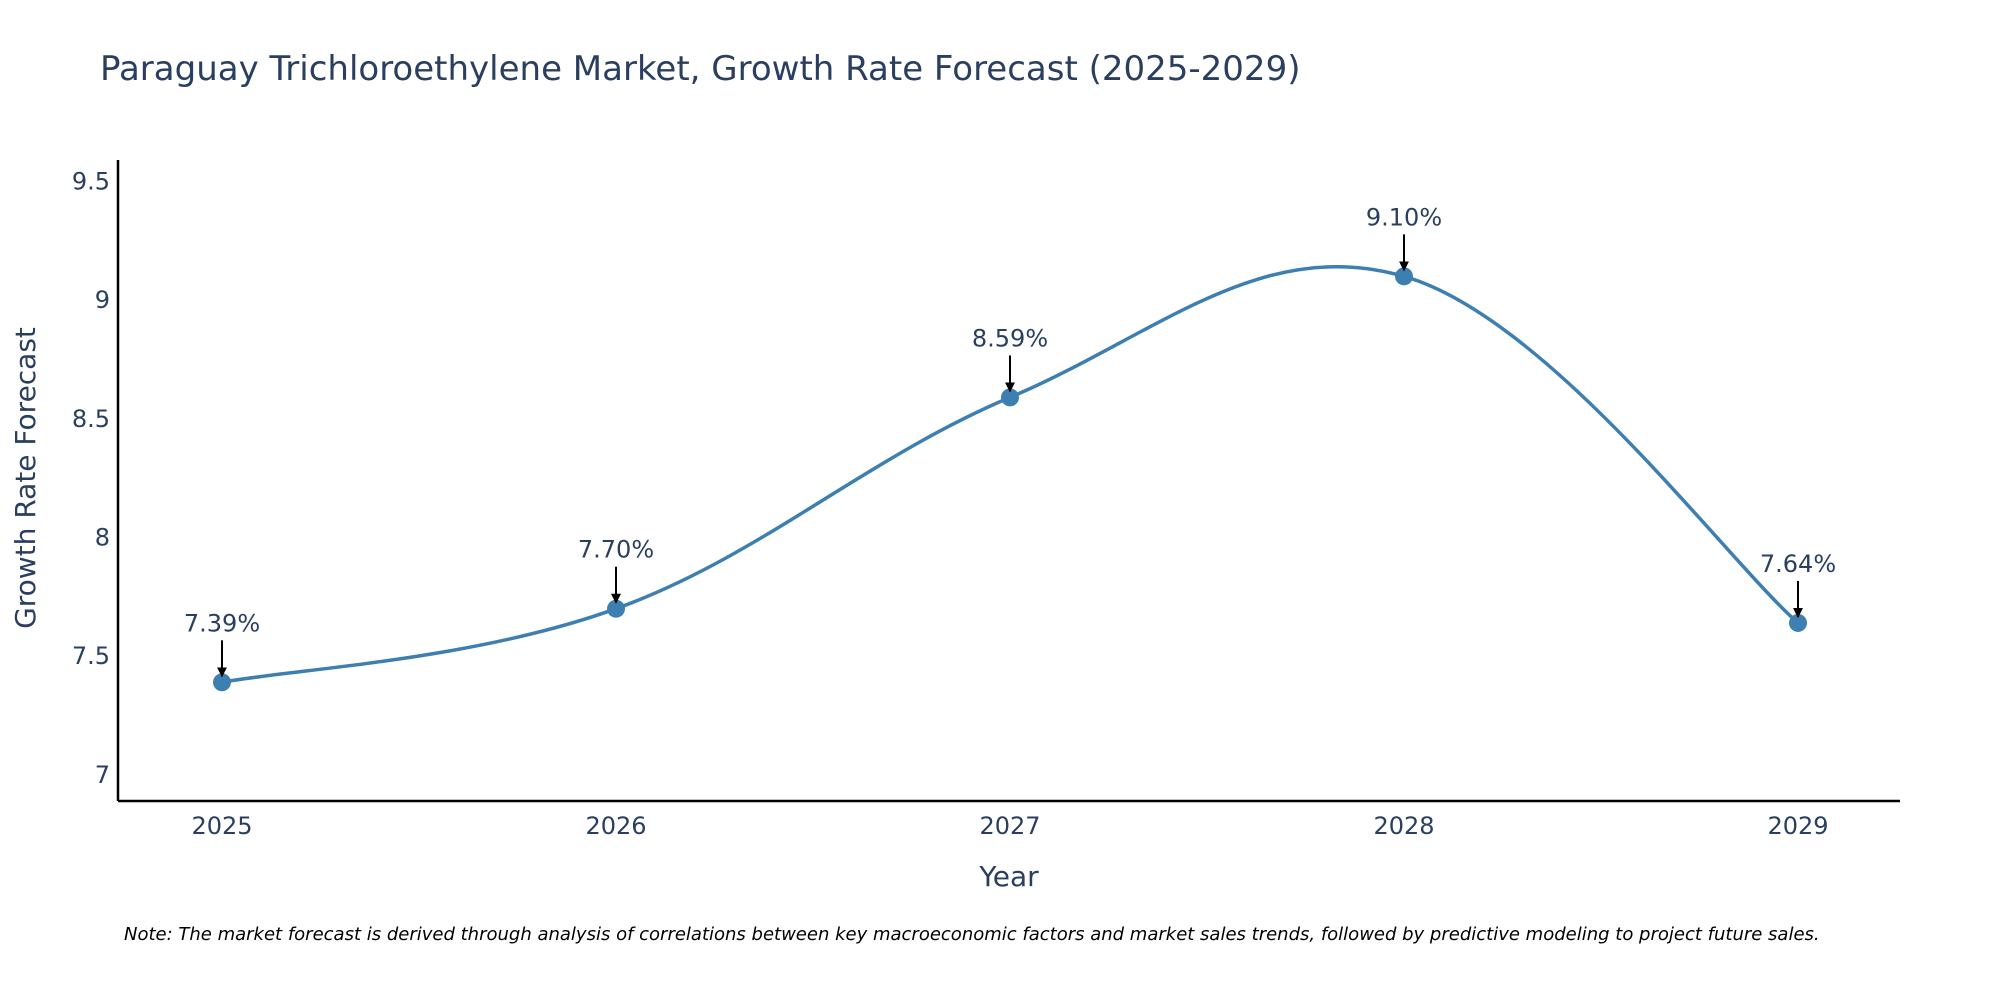 This screenshot has width=2000, height=1000. I want to click on data-label: 9.10%, so click(1404, 217).